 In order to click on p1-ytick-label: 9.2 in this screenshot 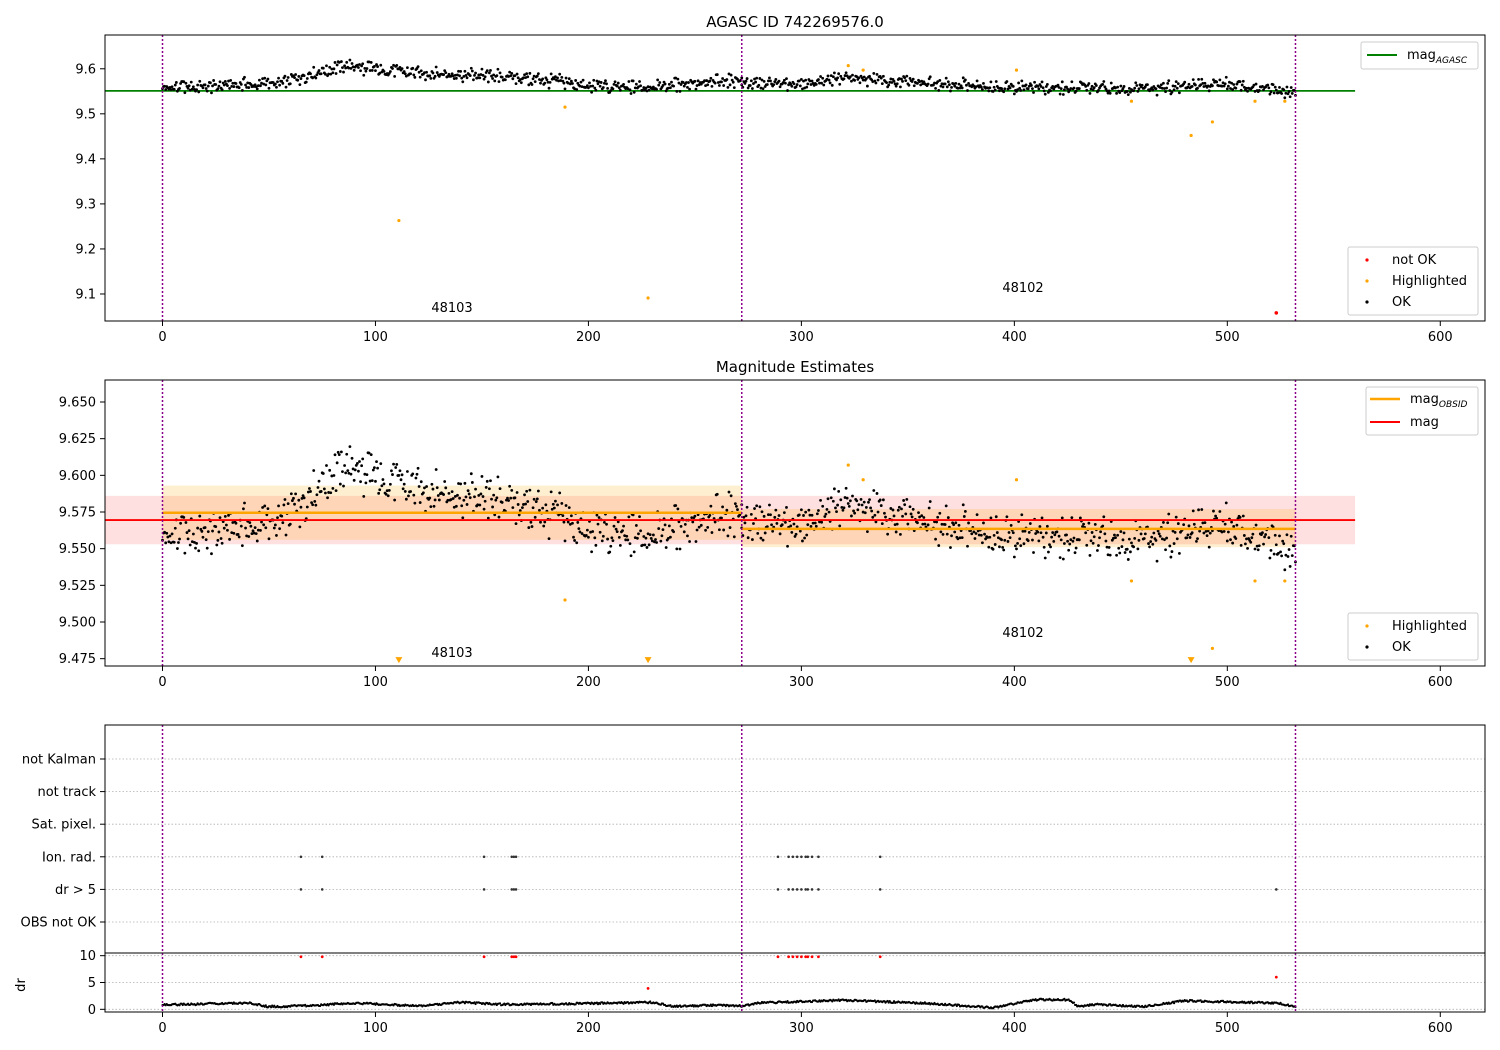, I will do `click(85, 249)`.